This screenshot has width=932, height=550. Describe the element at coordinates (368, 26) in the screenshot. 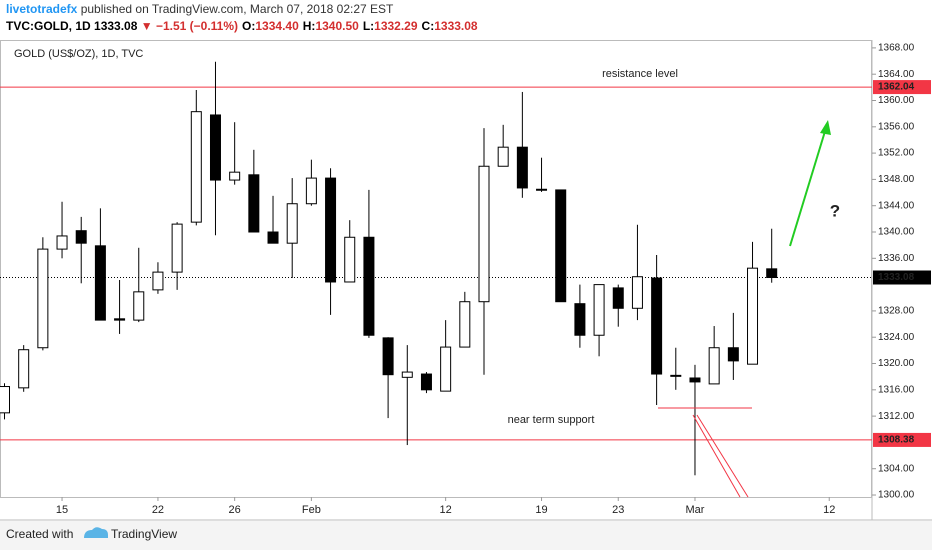

I see `ohlc-key: L:` at that location.